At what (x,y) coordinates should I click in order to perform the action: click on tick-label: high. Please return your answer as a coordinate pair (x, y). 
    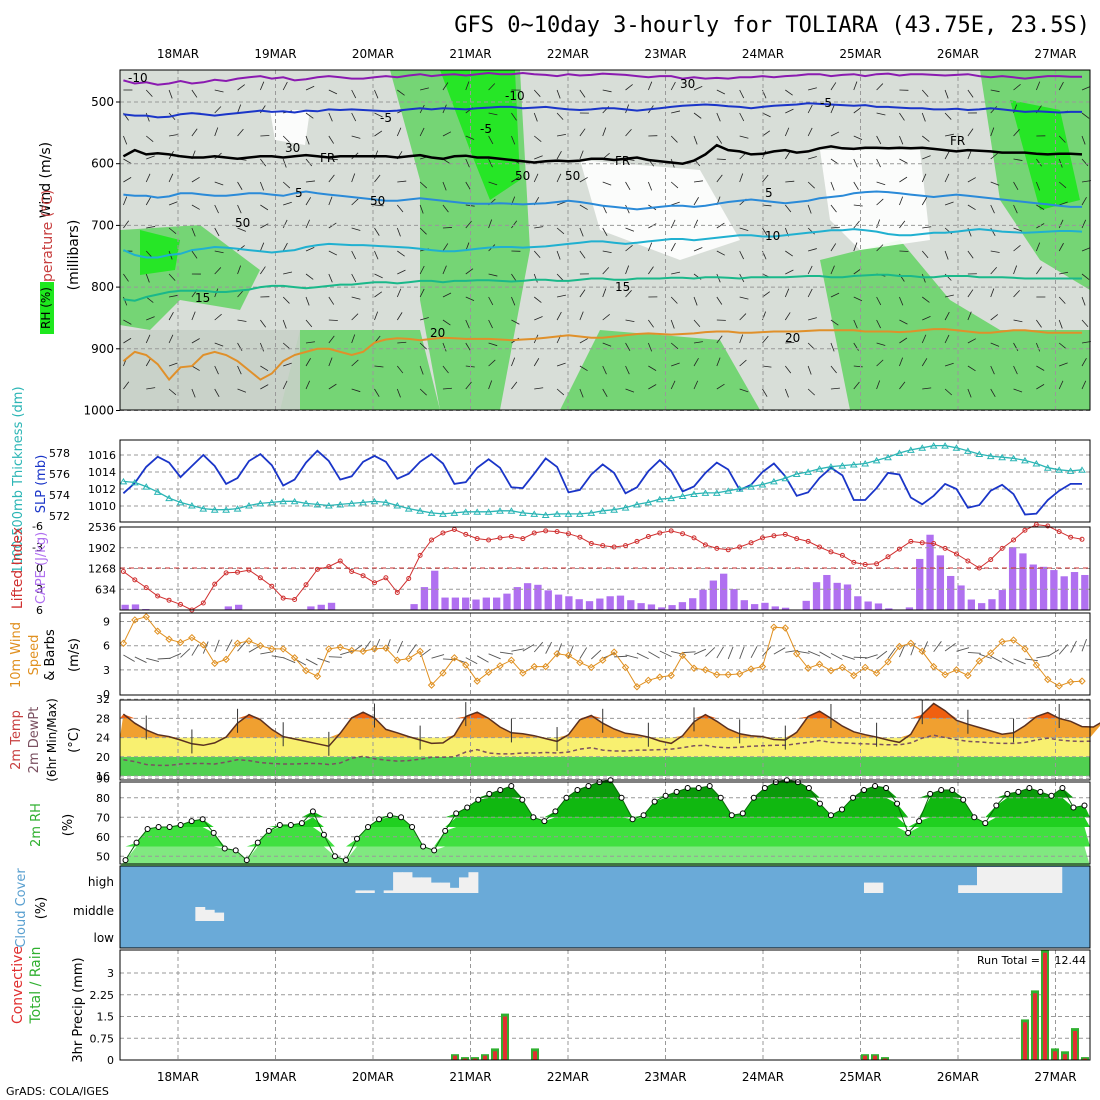
    Looking at the image, I should click on (101, 882).